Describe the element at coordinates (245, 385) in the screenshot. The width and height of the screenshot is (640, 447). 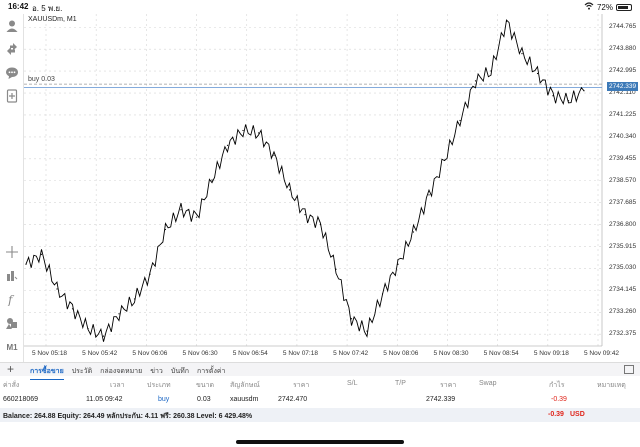
I see `col-symbol: สัญลักษณ์` at that location.